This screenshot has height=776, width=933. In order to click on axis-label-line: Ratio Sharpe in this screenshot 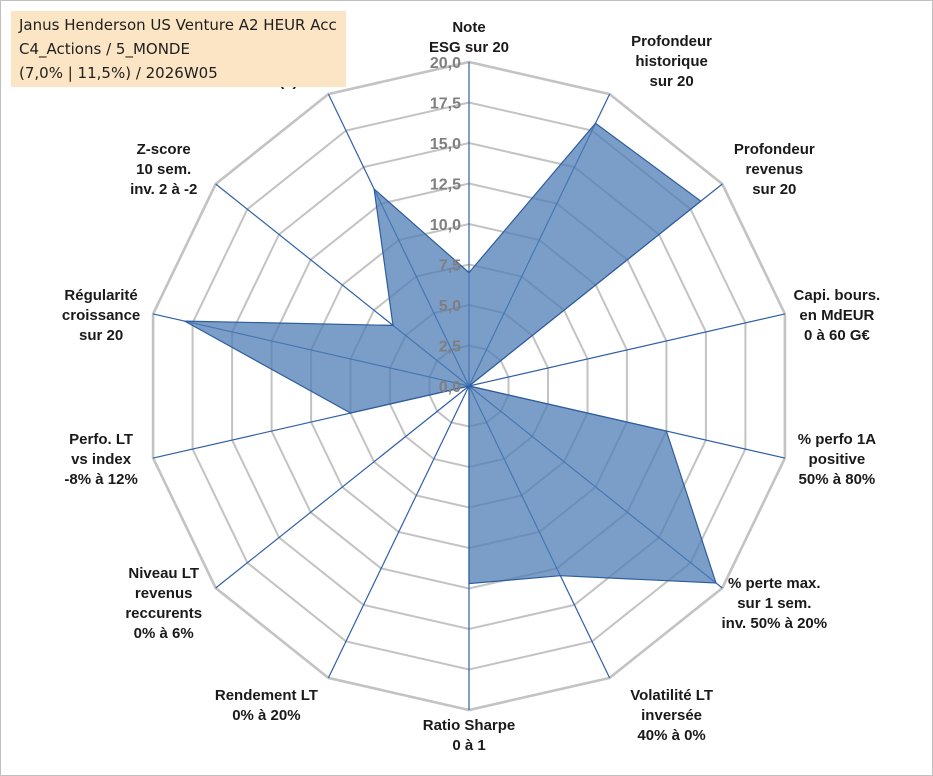, I will do `click(469, 725)`.